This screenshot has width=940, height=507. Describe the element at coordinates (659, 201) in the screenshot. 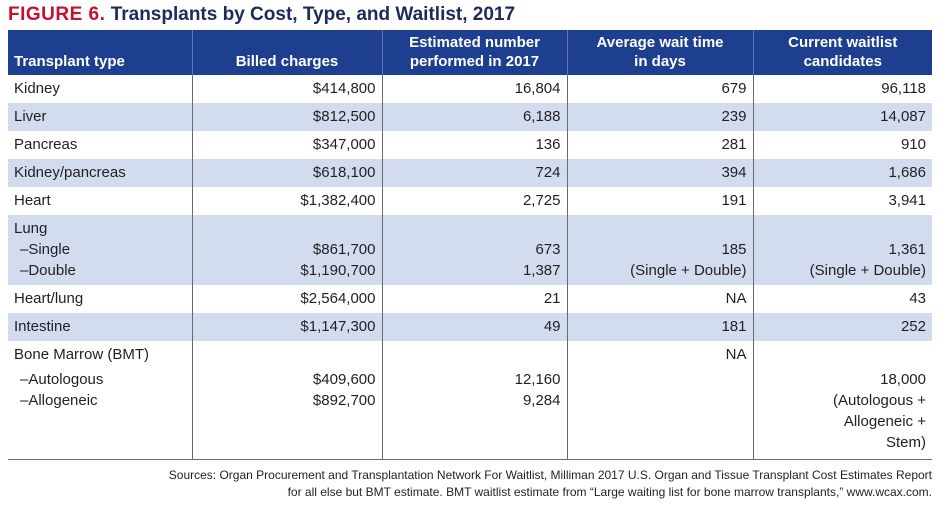

I see `cell-wait: 191` at that location.